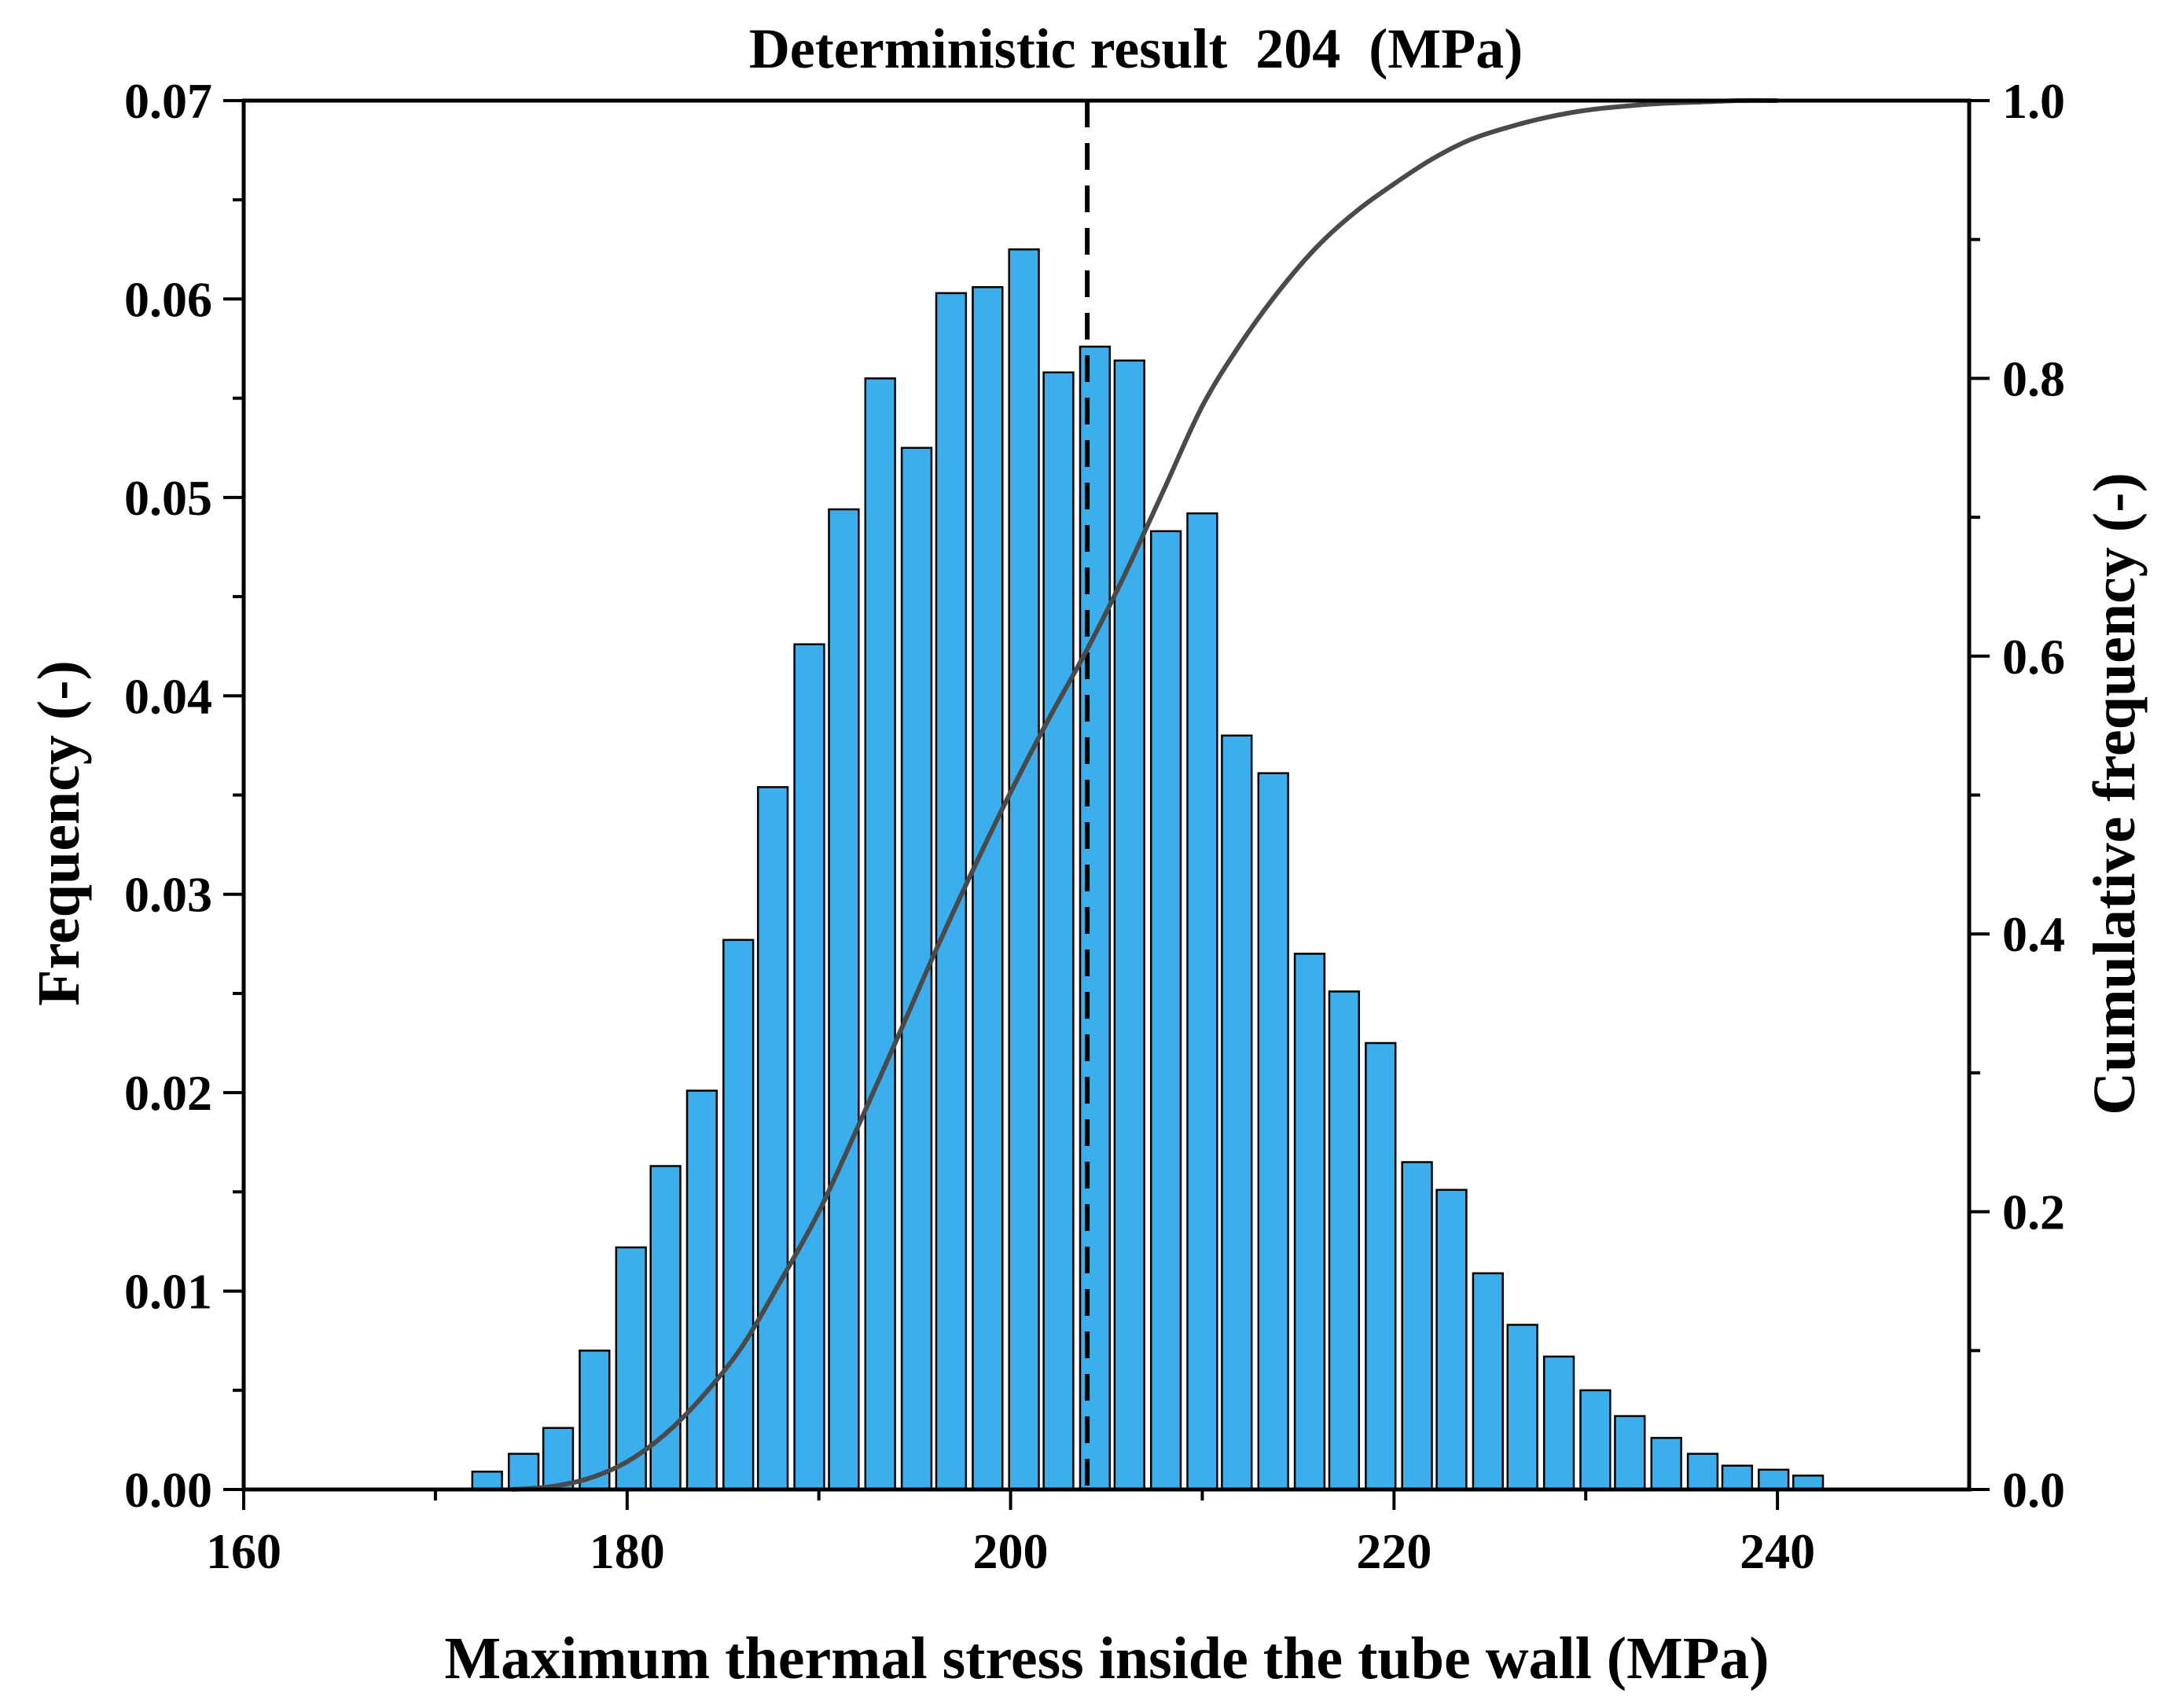 This screenshot has height=1708, width=2183. What do you see at coordinates (2033, 378) in the screenshot?
I see `y-right-tick-label: 0.8` at bounding box center [2033, 378].